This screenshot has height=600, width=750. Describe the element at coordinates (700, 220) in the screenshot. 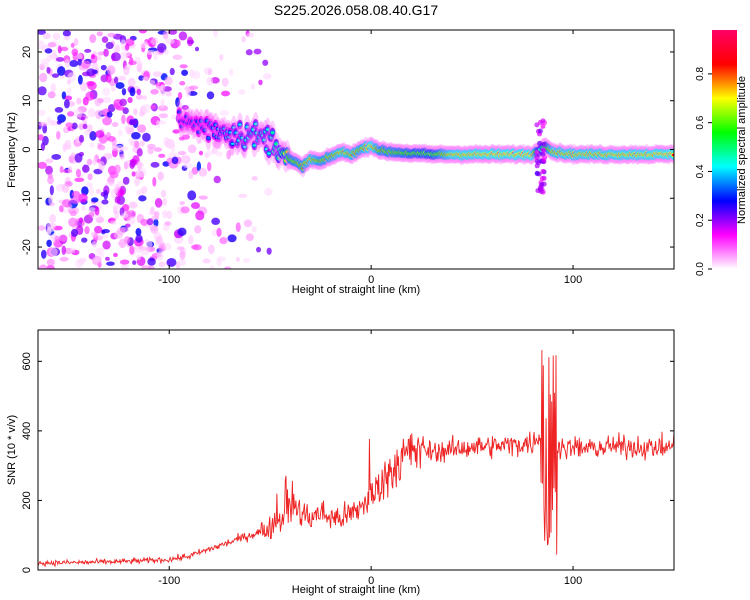

I see `colorbar-tick-label: 0.2` at that location.